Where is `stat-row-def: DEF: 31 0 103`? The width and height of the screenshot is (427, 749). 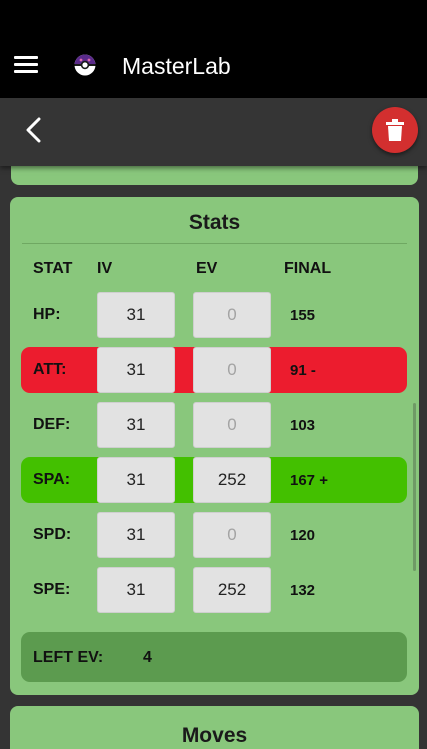
stat-row-def: DEF: 31 0 103 is located at coordinates (214, 425).